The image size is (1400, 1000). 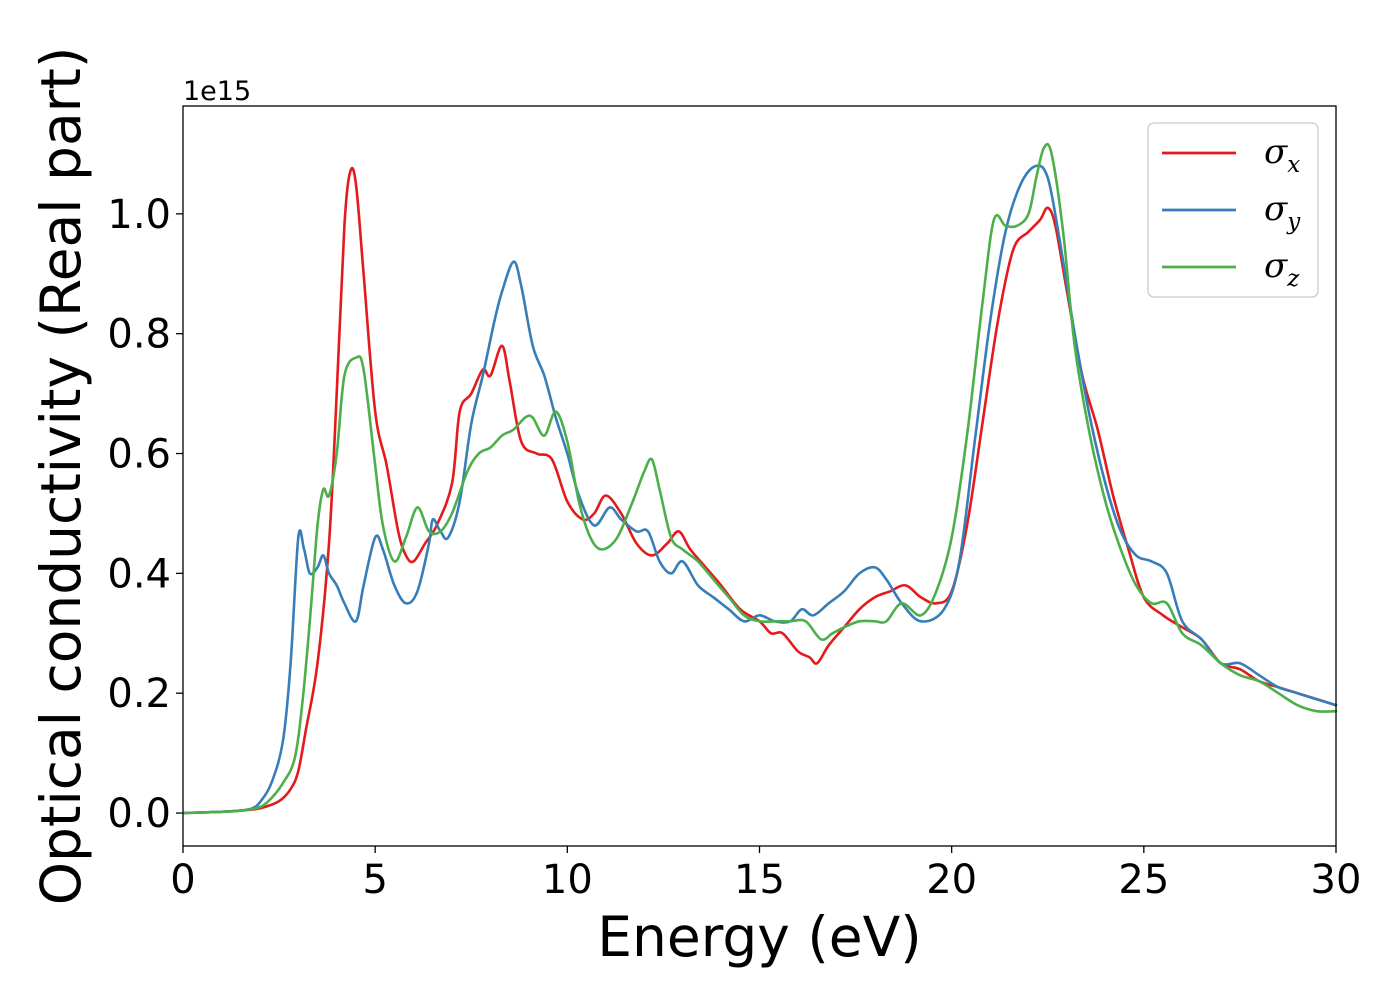 What do you see at coordinates (139, 574) in the screenshot?
I see `y-tick-label: 0.4` at bounding box center [139, 574].